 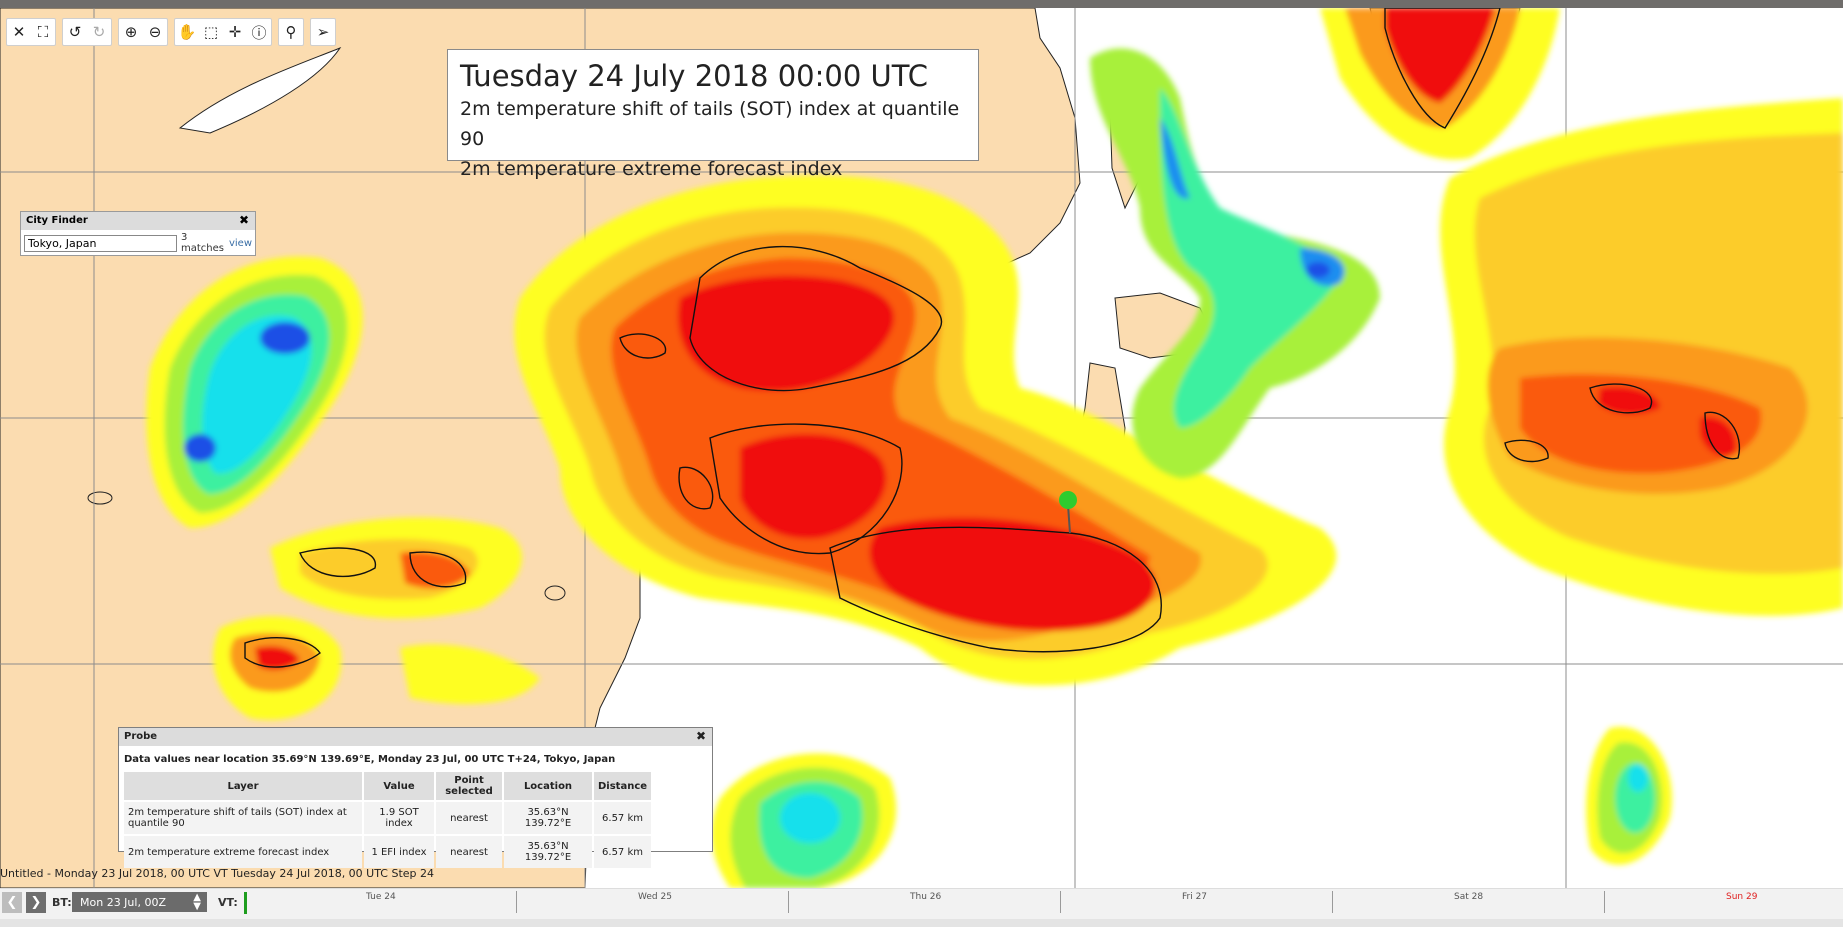 I want to click on efi-warm-field-west, so click(x=376, y=618).